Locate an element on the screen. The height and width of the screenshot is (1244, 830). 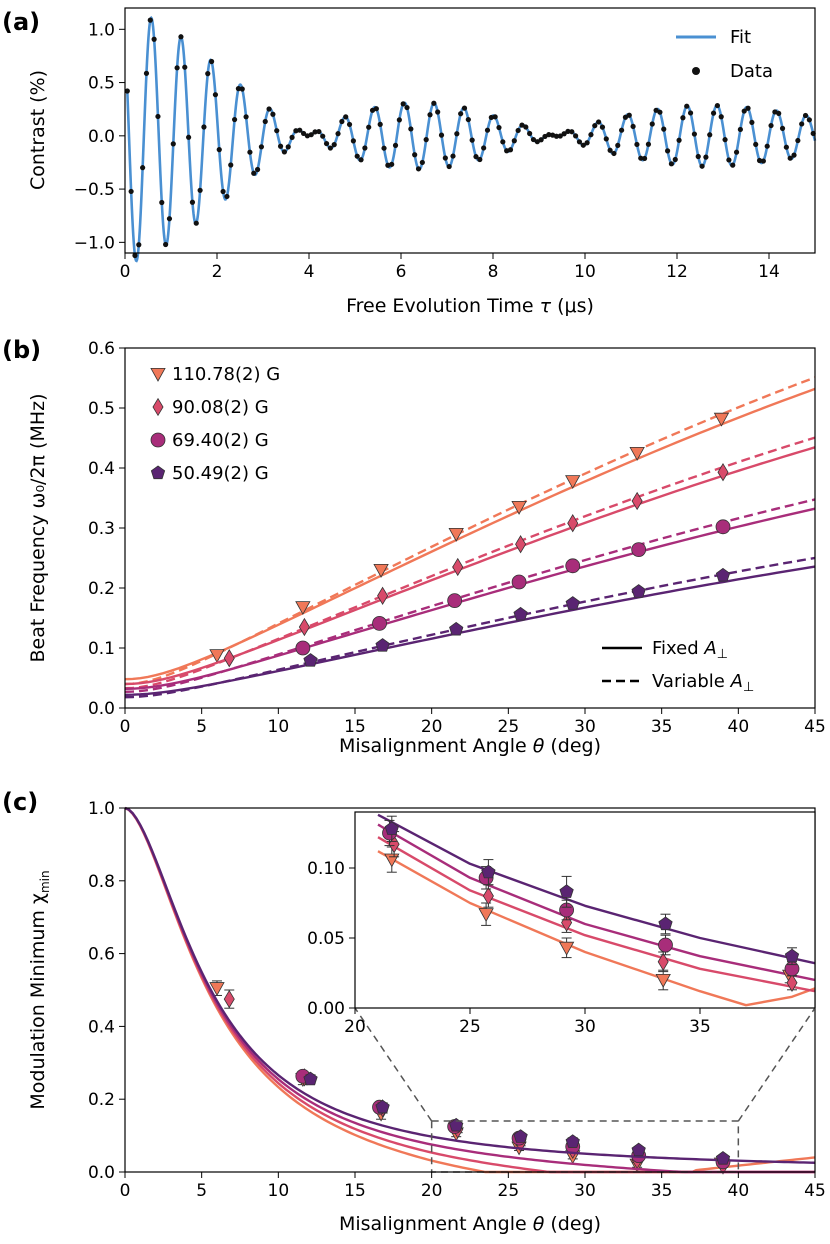
legend-marker is located at coordinates (158, 472).